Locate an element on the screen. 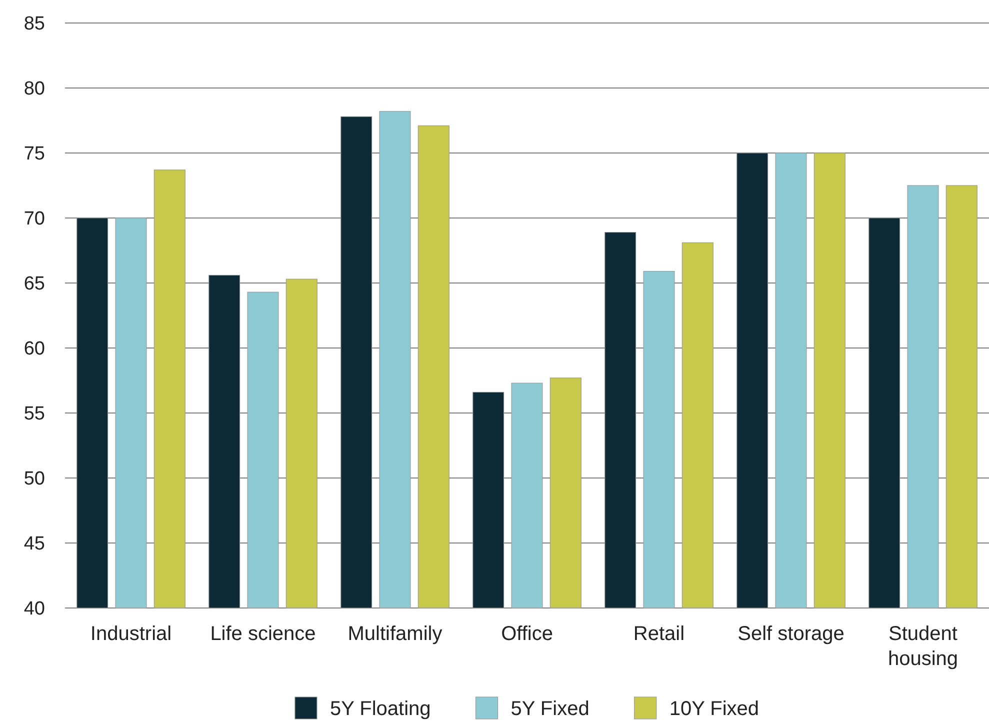 This screenshot has width=989, height=721. y-tick-label: 55 is located at coordinates (34, 414).